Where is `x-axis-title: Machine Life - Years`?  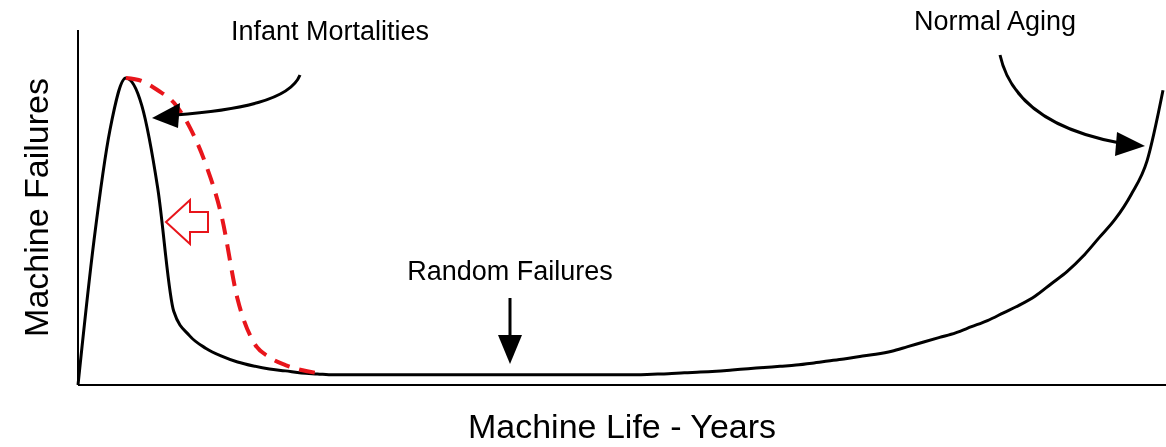 x-axis-title: Machine Life - Years is located at coordinates (622, 426).